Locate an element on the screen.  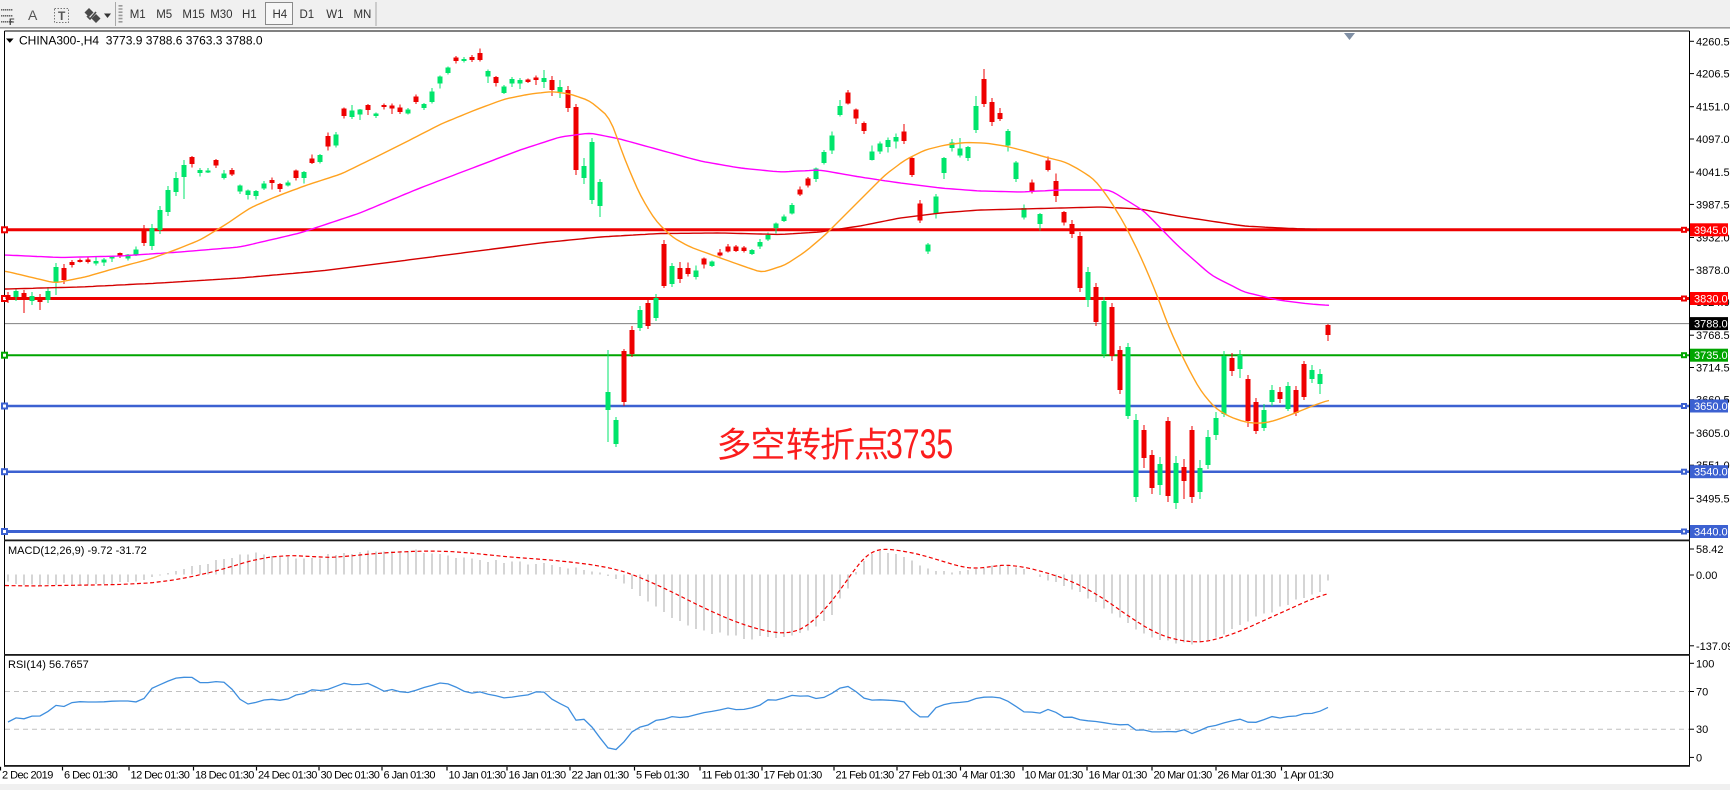
svg-text: MACD(12,26,9) -9.72 -31.72 is located at coordinates (77, 551).